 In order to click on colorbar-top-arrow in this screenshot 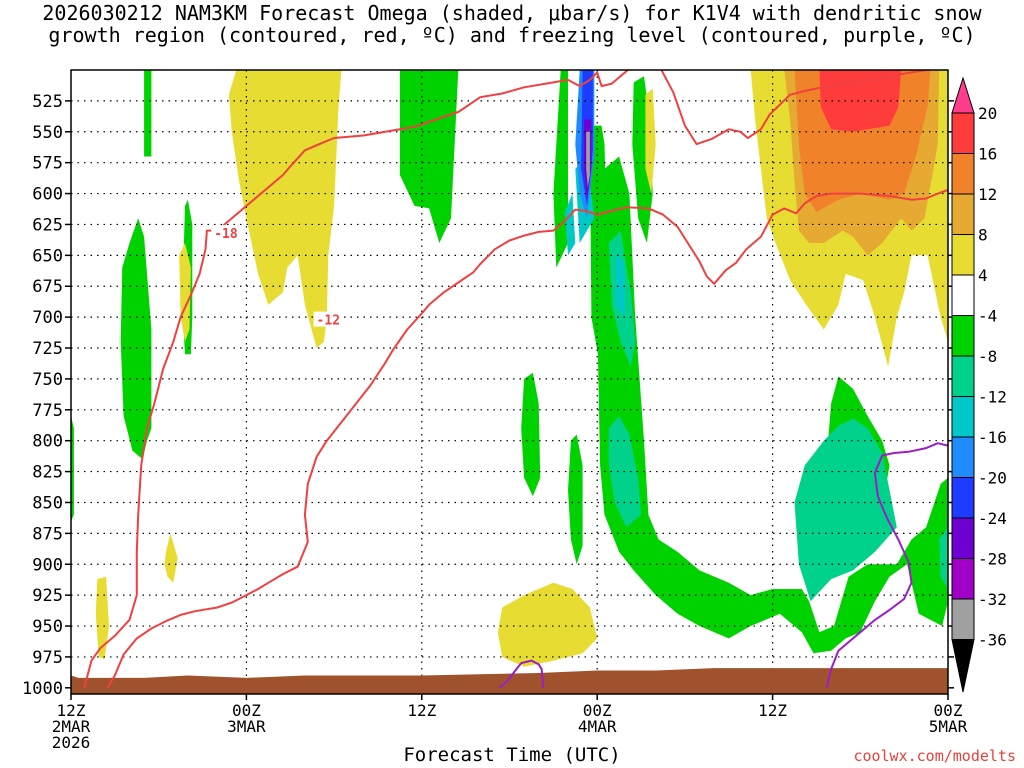, I will do `click(963, 95)`.